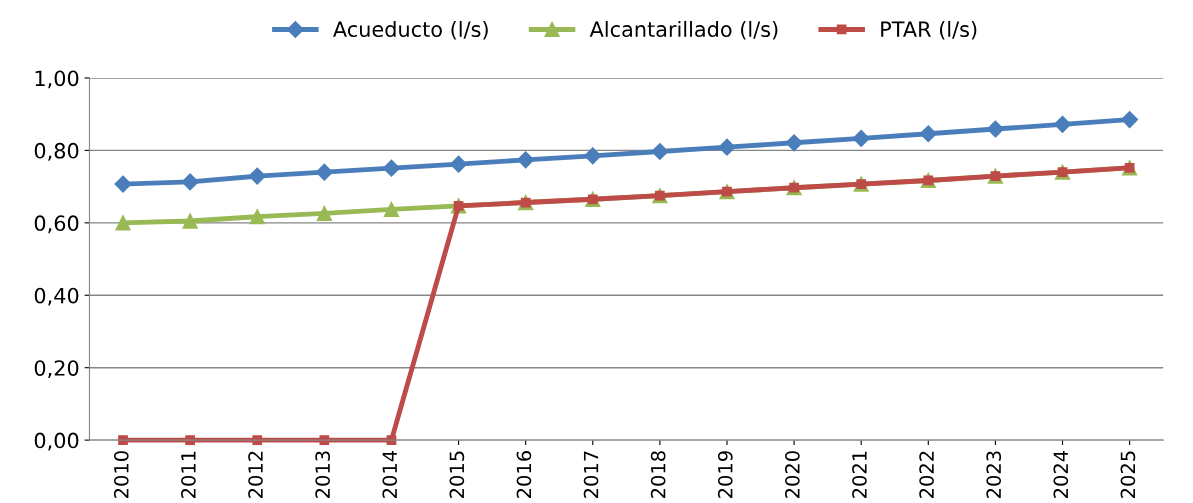 This screenshot has height=503, width=1193. Describe the element at coordinates (57, 79) in the screenshot. I see `y-tick-label: 1,00` at that location.